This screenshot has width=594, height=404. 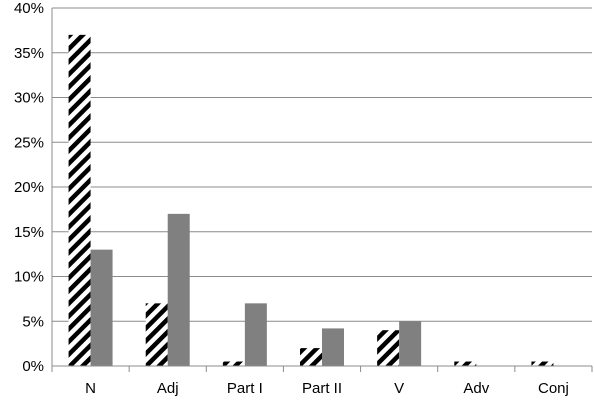 I want to click on x-tick-labels: N Adj Part I Part II V Adv Conj, so click(x=327, y=388).